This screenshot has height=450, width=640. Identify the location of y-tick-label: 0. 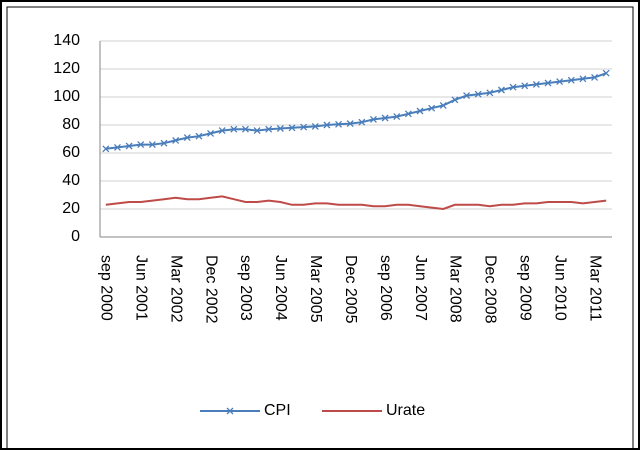
(75, 236).